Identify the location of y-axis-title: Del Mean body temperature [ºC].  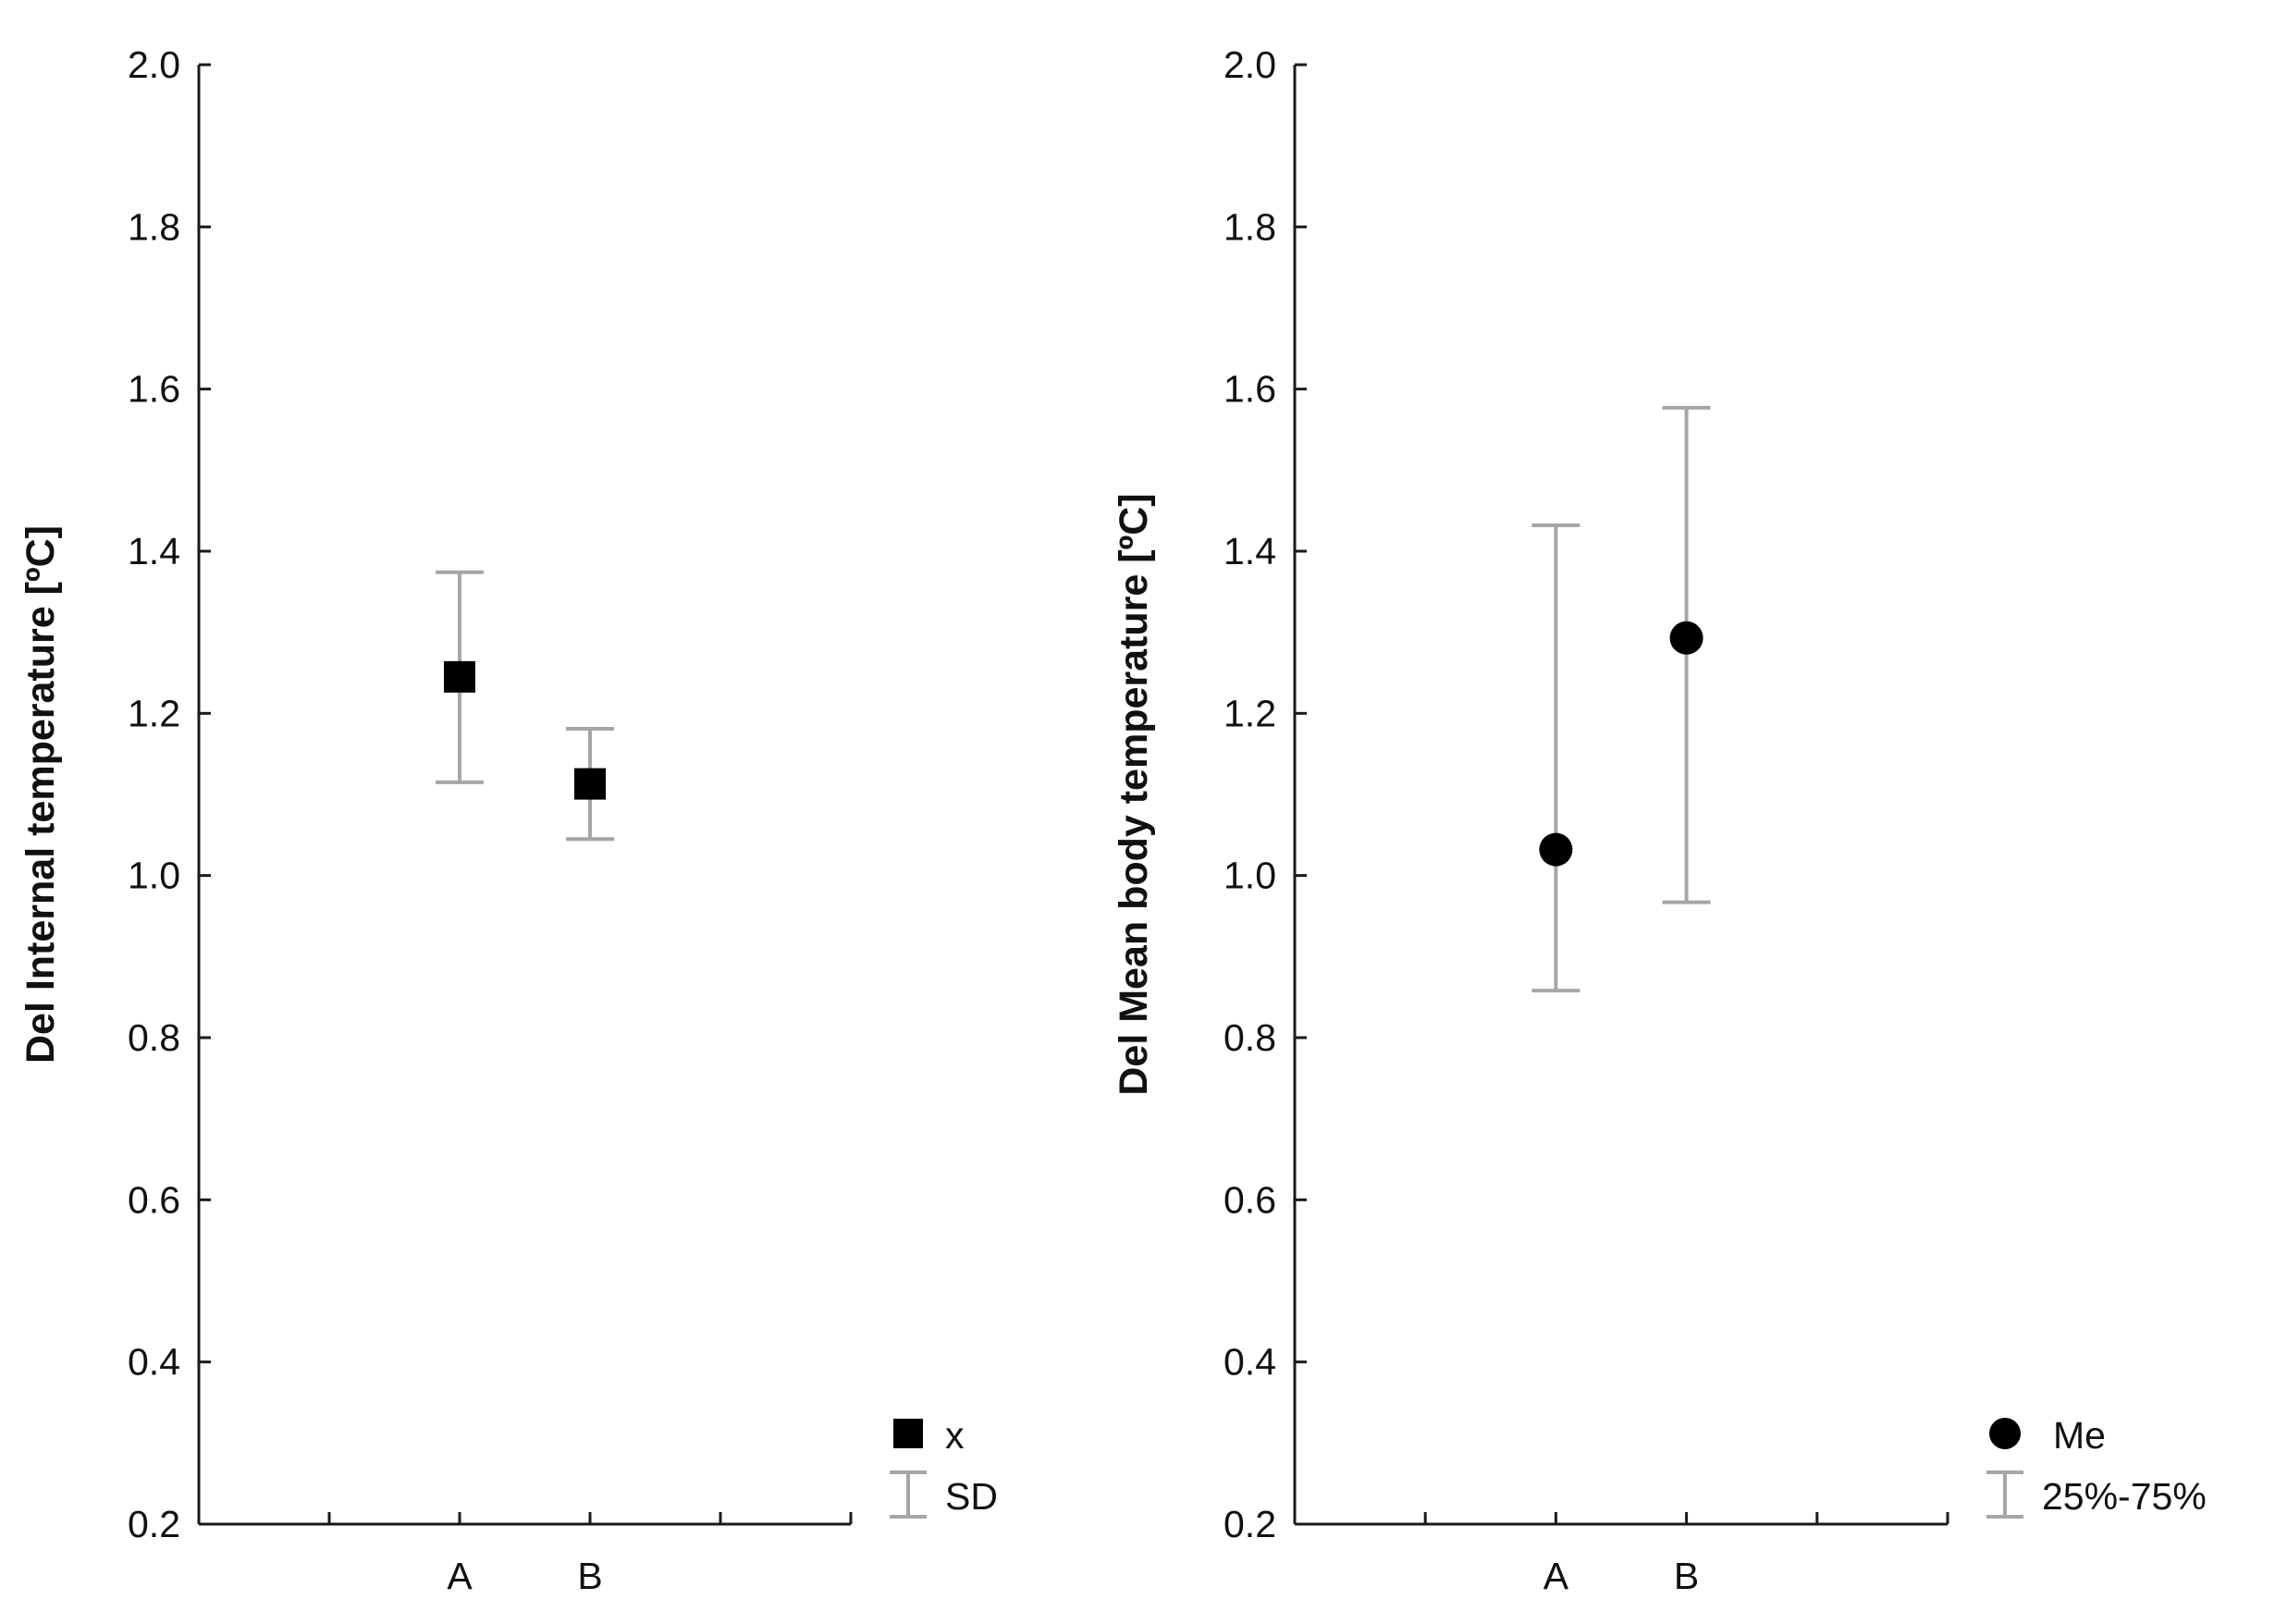
(1134, 794).